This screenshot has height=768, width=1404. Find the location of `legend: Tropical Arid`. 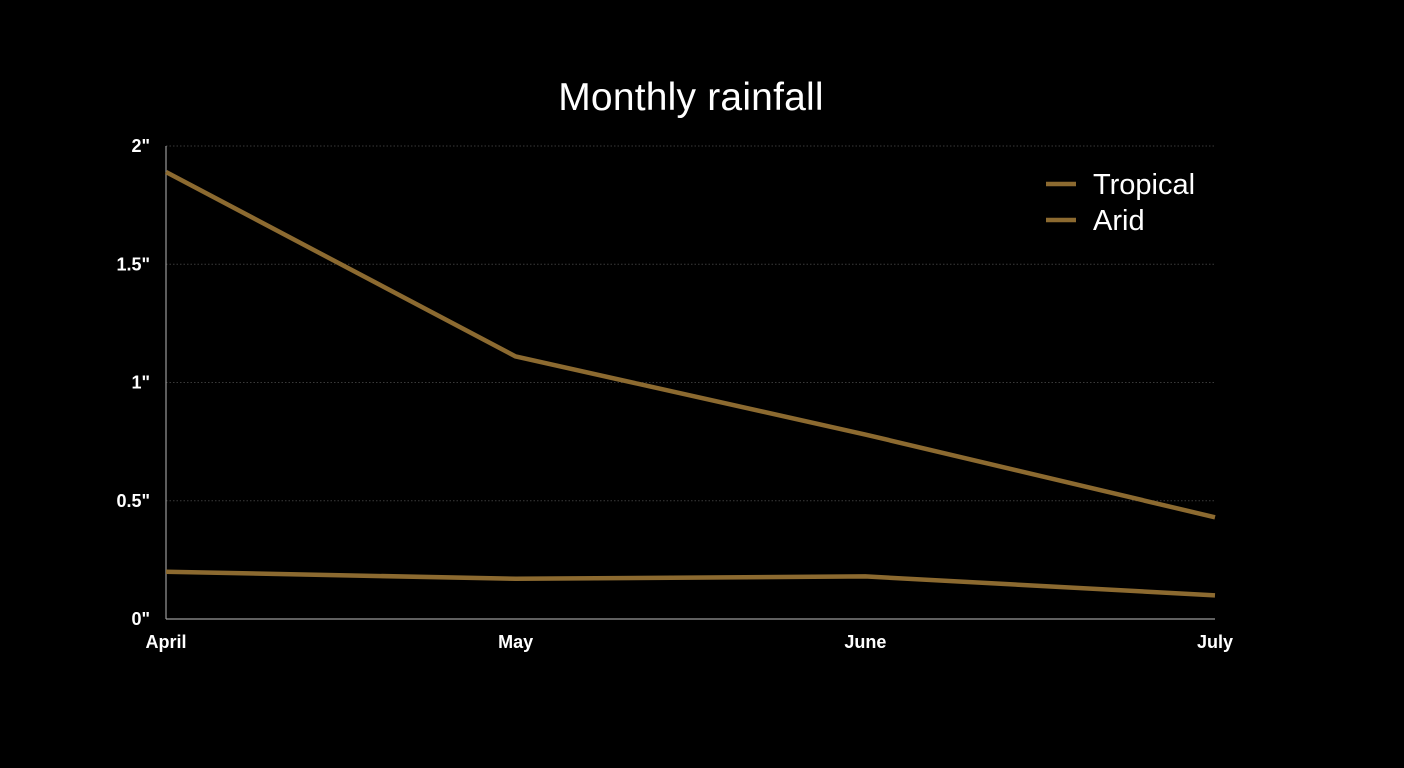

legend: Tropical Arid is located at coordinates (1120, 203).